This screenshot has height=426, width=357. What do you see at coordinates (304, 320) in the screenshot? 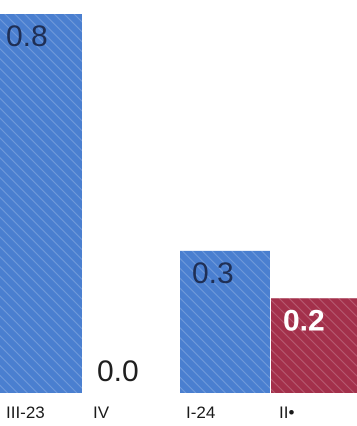
I see `value-label-II*: 0.2` at bounding box center [304, 320].